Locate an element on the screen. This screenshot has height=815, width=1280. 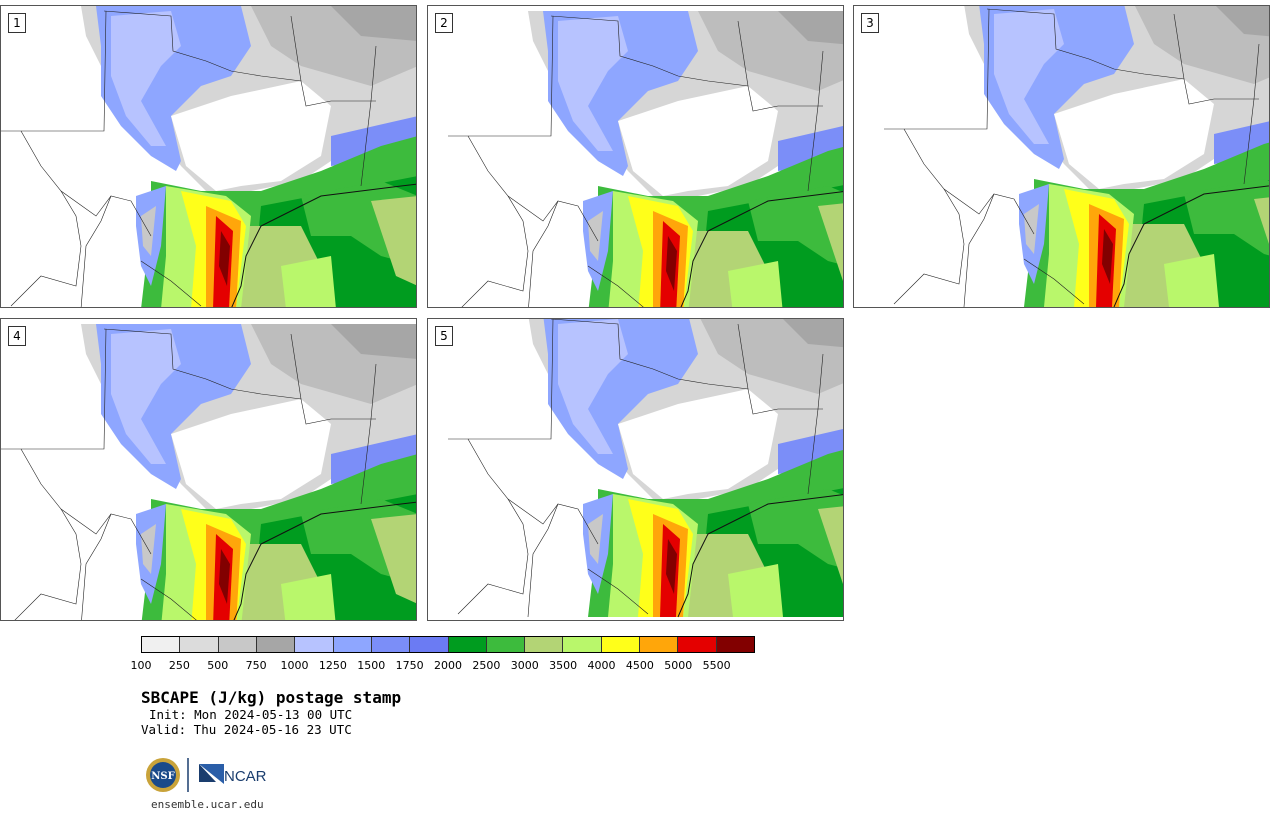
logos: NSF NCAR is located at coordinates (206, 775).